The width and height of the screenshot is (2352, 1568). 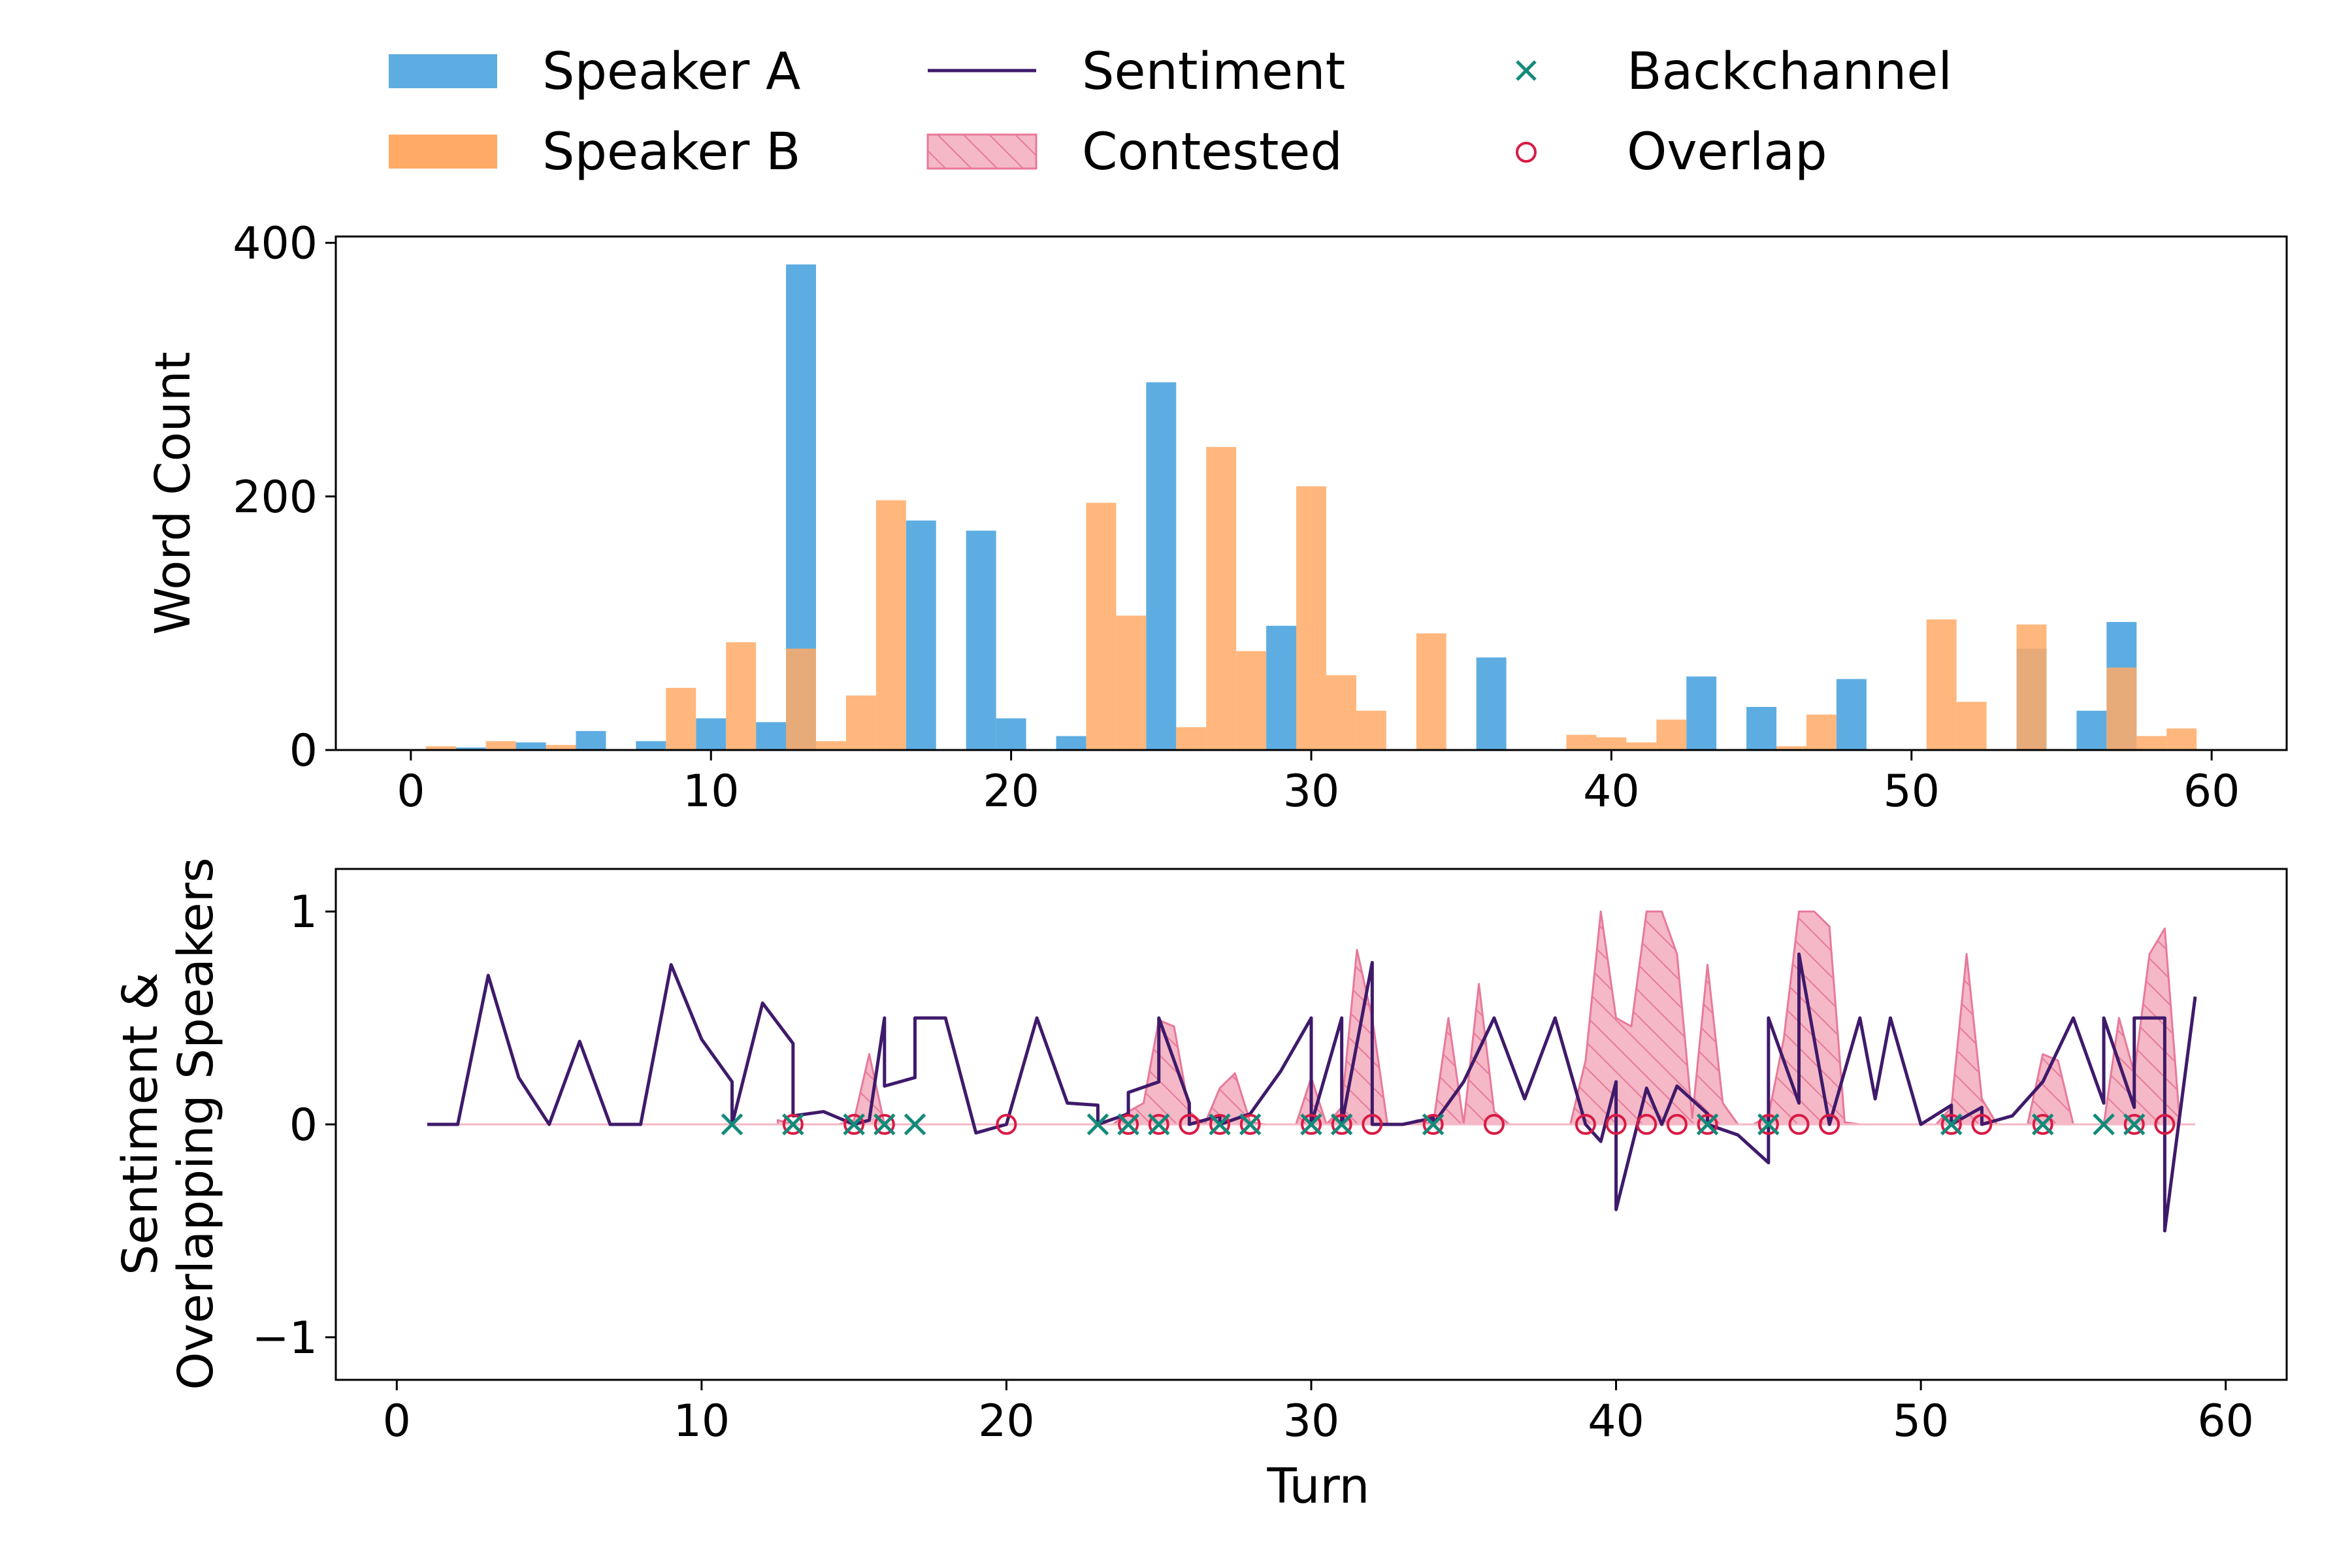 I want to click on contested-region, so click(x=1479, y=1018).